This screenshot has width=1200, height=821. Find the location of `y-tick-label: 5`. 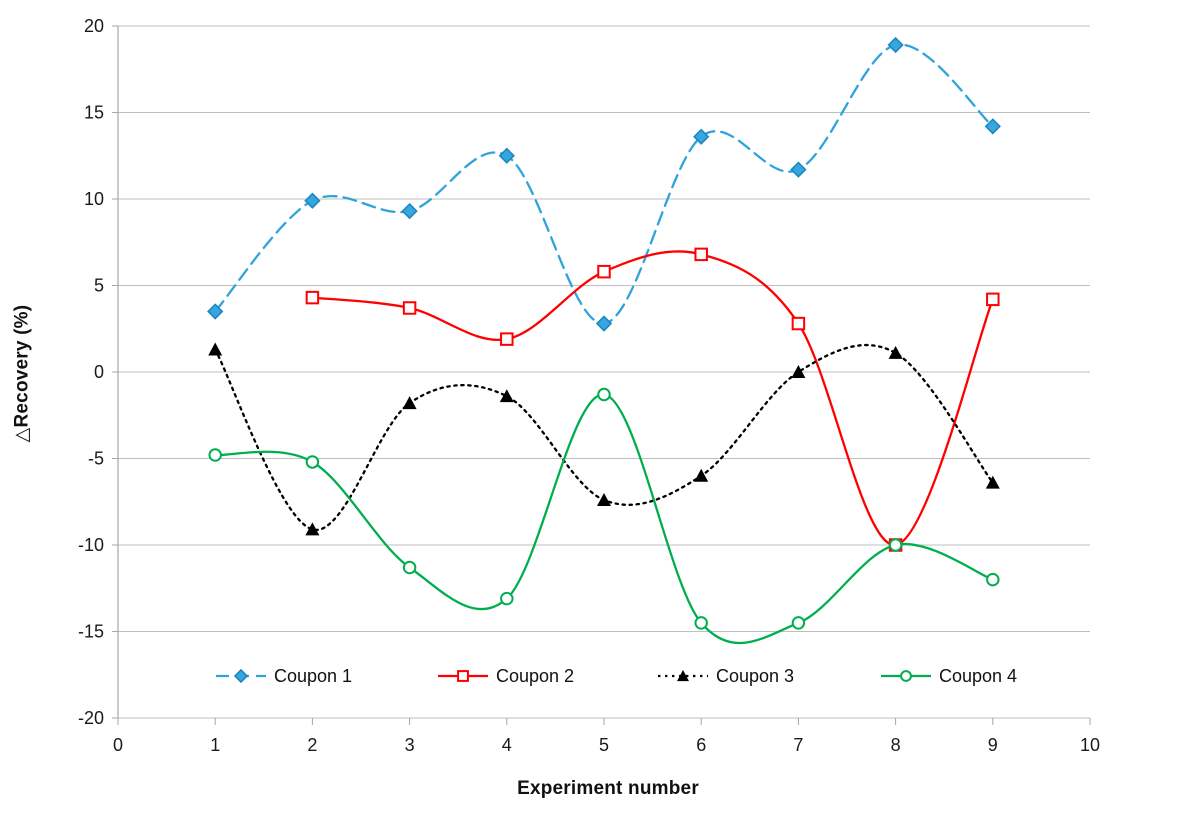

y-tick-label: 5 is located at coordinates (99, 286).